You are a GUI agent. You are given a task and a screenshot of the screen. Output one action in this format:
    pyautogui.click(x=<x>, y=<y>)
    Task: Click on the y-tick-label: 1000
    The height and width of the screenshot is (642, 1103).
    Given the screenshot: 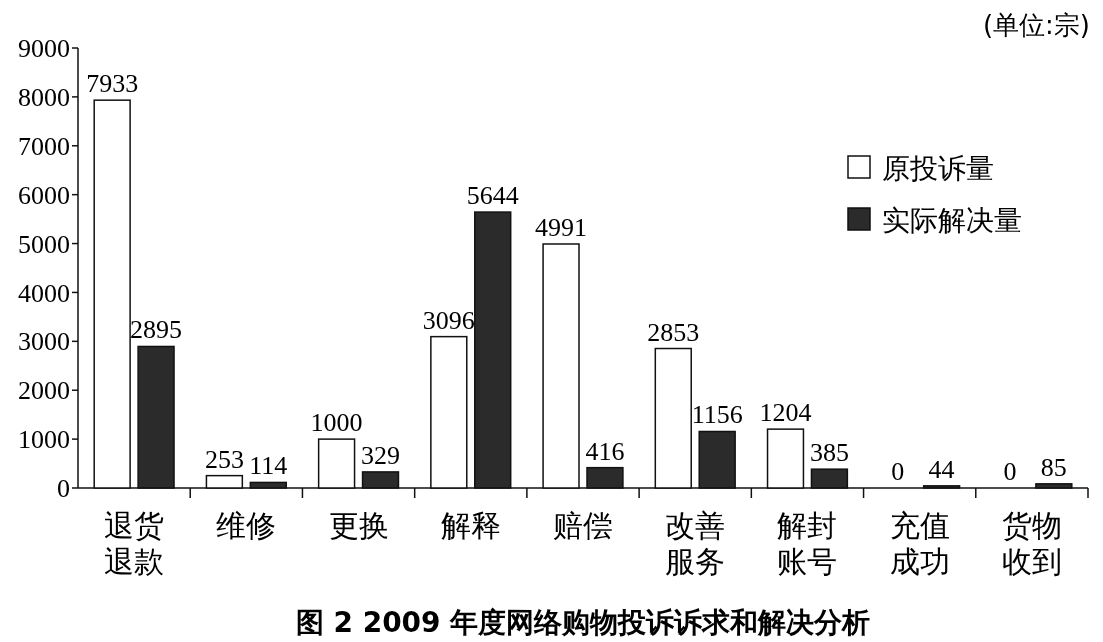 What is the action you would take?
    pyautogui.click(x=44, y=440)
    